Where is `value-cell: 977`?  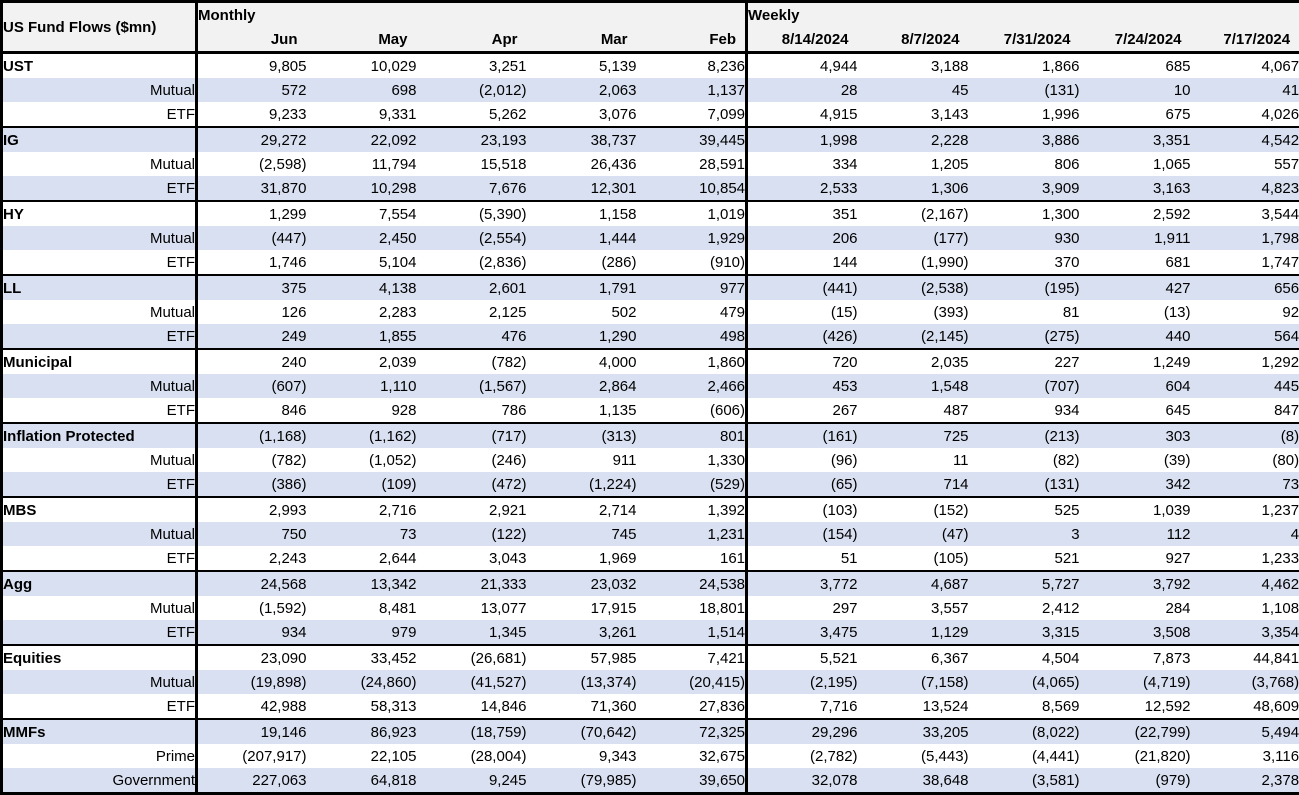 value-cell: 977 is located at coordinates (692, 287).